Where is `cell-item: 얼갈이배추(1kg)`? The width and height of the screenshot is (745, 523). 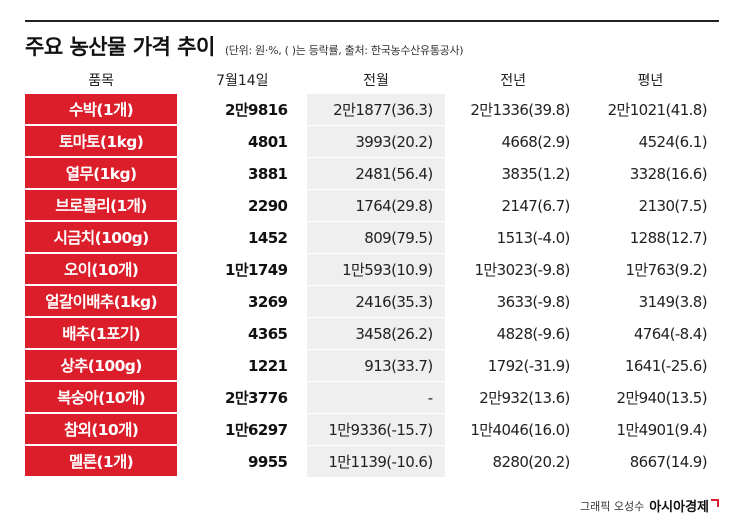
cell-item: 얼갈이배추(1kg) is located at coordinates (101, 302).